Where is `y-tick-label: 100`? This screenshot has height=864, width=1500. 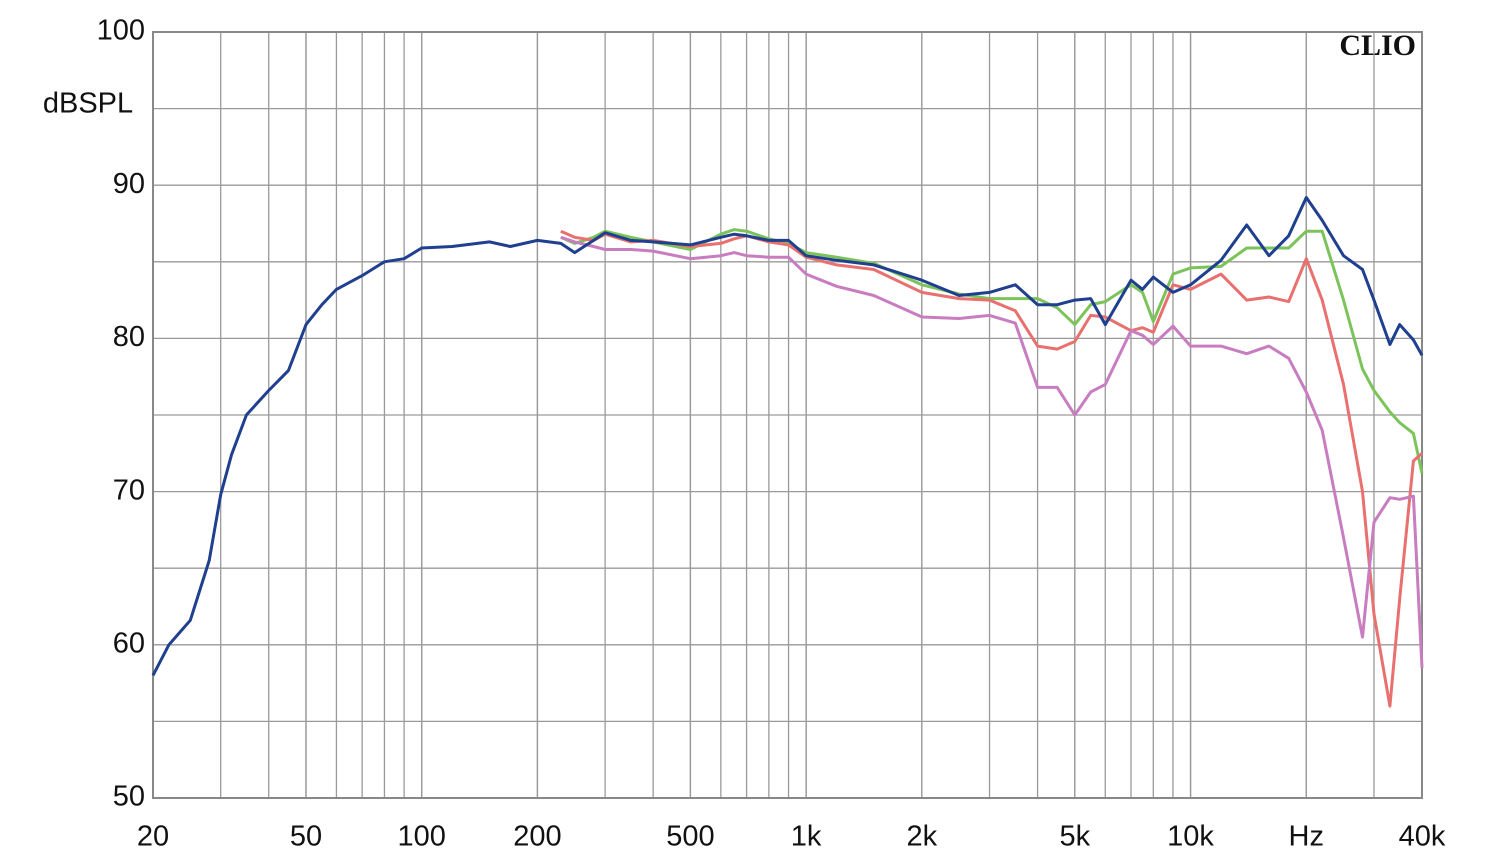
y-tick-label: 100 is located at coordinates (121, 31).